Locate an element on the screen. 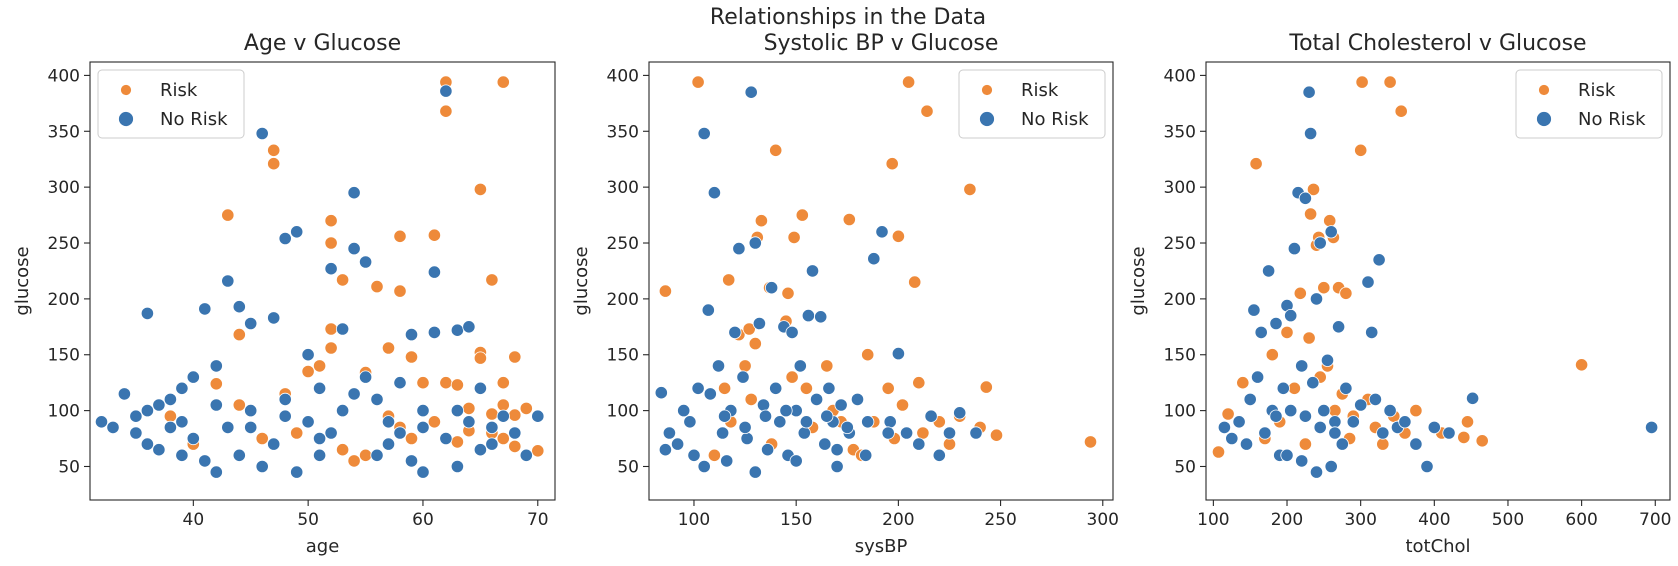 This screenshot has height=566, width=1678. y-tick-label: 200 is located at coordinates (1180, 300).